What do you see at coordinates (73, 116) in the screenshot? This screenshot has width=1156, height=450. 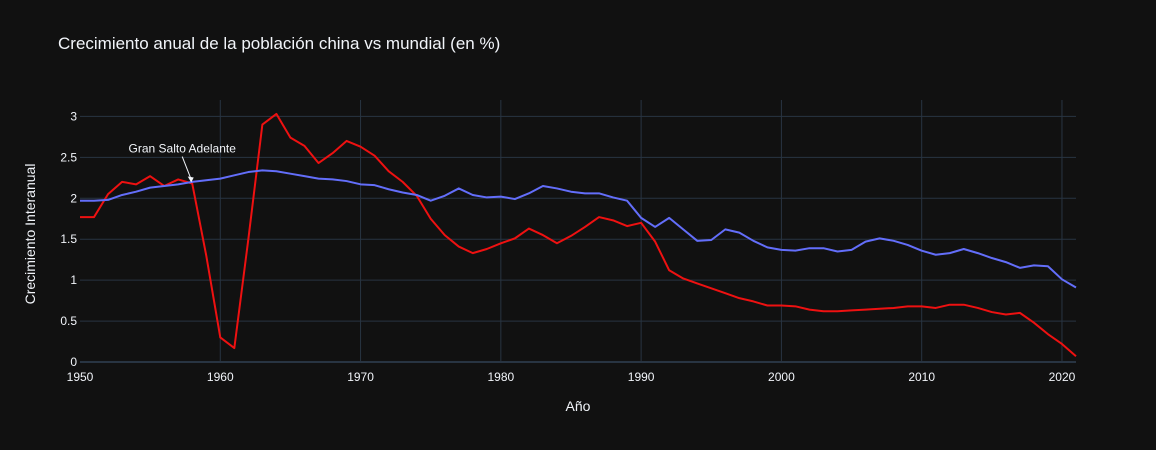 I see `y-tick-label: 3` at bounding box center [73, 116].